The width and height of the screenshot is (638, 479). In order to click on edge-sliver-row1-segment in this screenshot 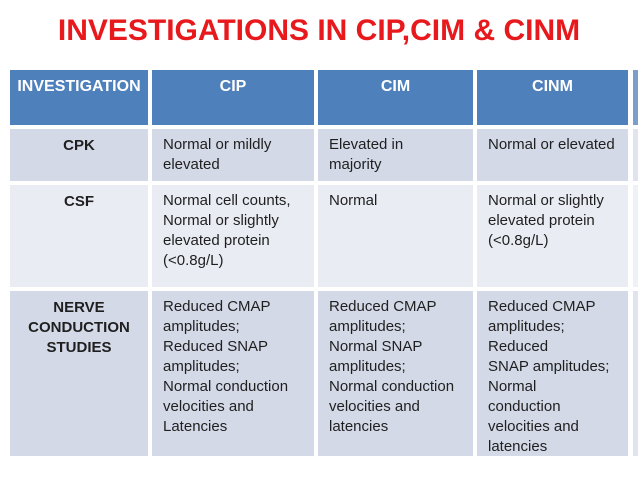, I will do `click(635, 155)`.